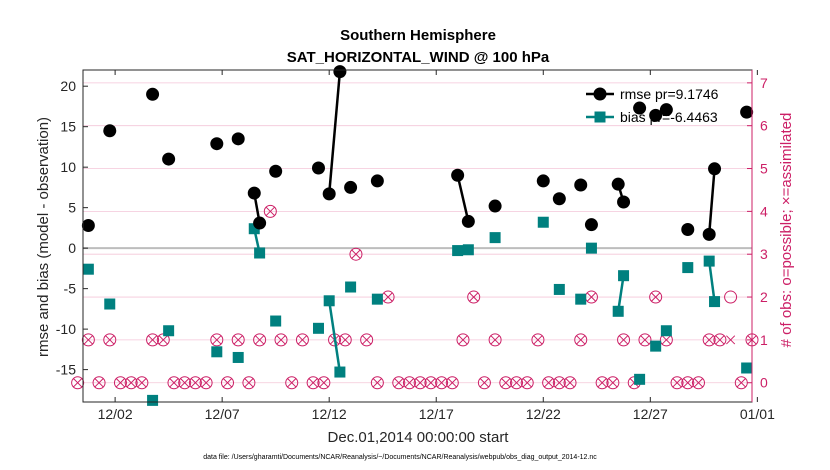 Image resolution: width=830 pixels, height=470 pixels. Describe the element at coordinates (543, 414) in the screenshot. I see `x-tick-label: 12/22` at that location.